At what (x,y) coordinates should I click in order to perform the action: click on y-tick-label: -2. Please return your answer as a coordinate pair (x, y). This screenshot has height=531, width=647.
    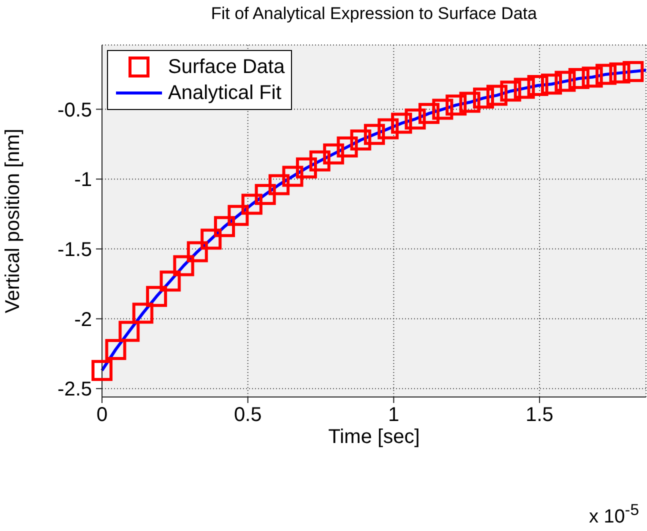
    Looking at the image, I should click on (83, 319).